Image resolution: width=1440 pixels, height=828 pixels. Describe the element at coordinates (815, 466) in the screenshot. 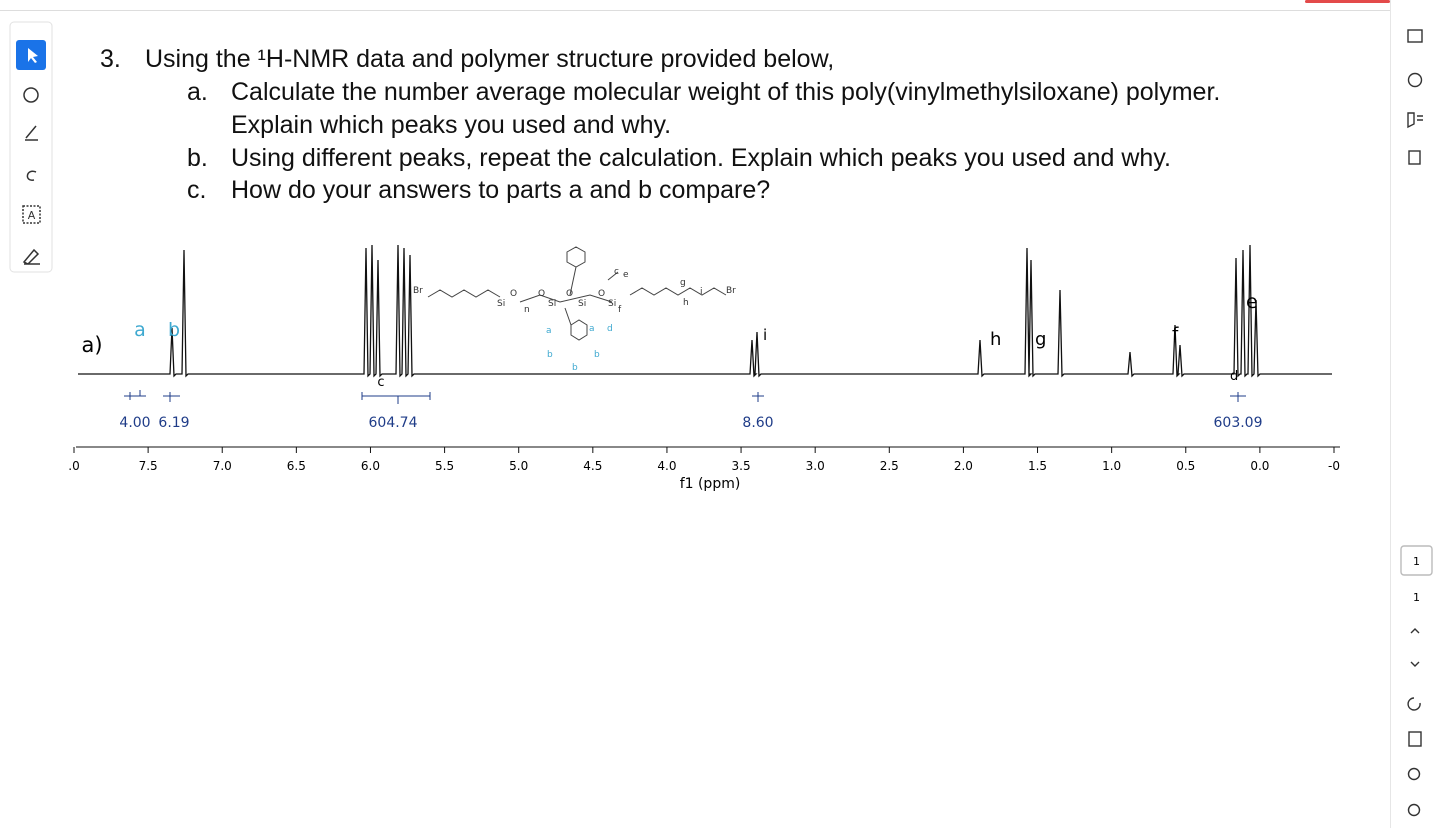

I see `x-tick-label: 3.0` at that location.